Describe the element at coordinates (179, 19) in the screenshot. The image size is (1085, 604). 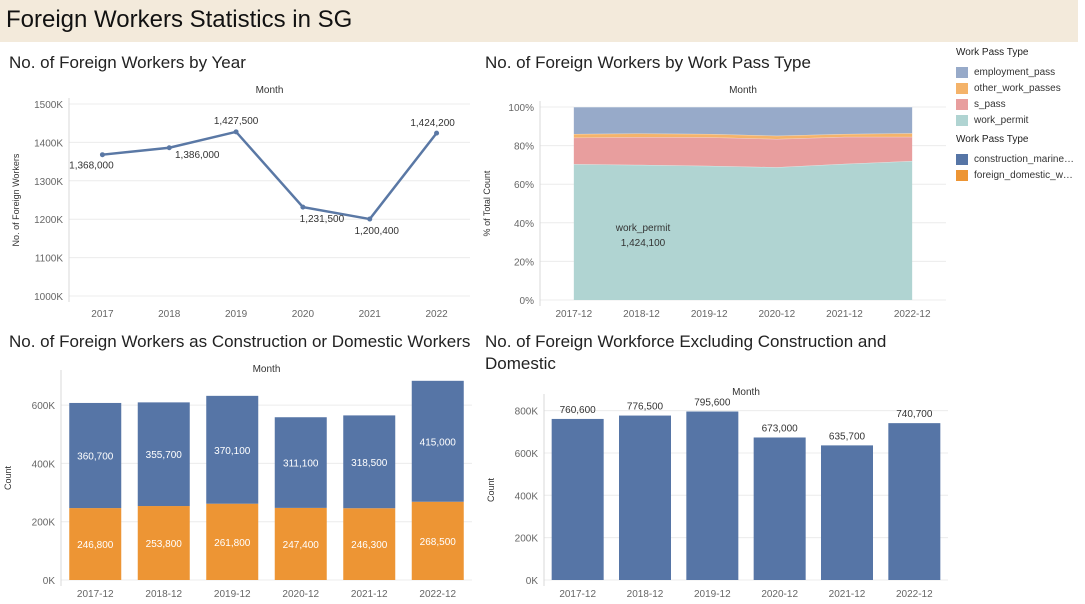
I see `dashboard-title: Foreign Workers Statistics in SG` at that location.